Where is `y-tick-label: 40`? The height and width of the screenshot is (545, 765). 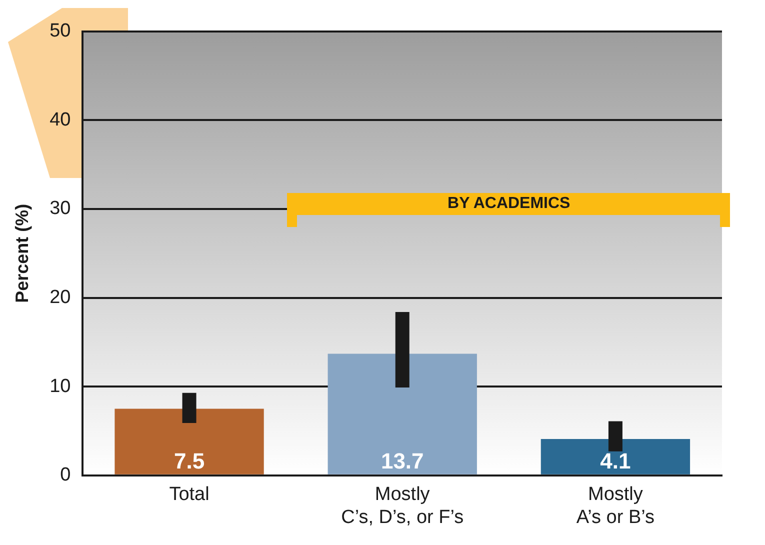
y-tick-label: 40 is located at coordinates (60, 119).